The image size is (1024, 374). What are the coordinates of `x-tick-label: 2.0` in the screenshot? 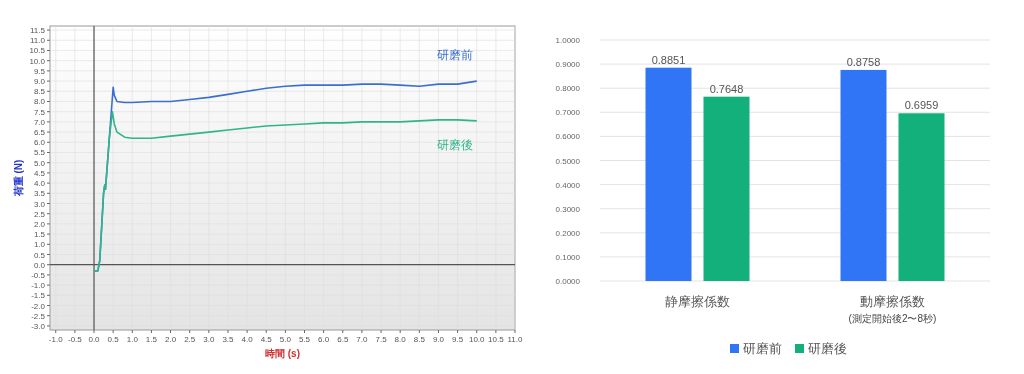 It's located at (170, 339).